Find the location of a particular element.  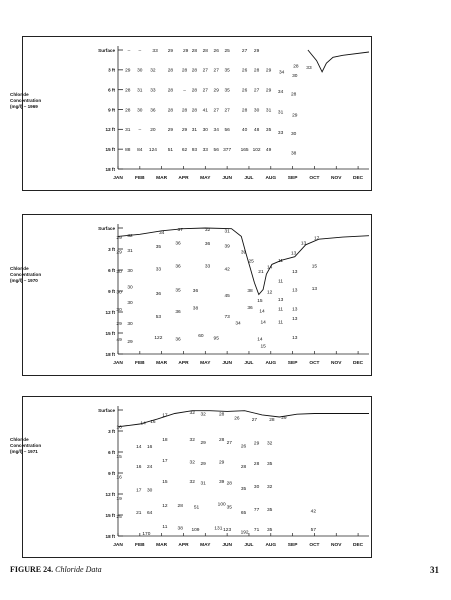

chart-label-1969: Chloride Concentration (mg/l) – 1969 is located at coordinates (25, 101).